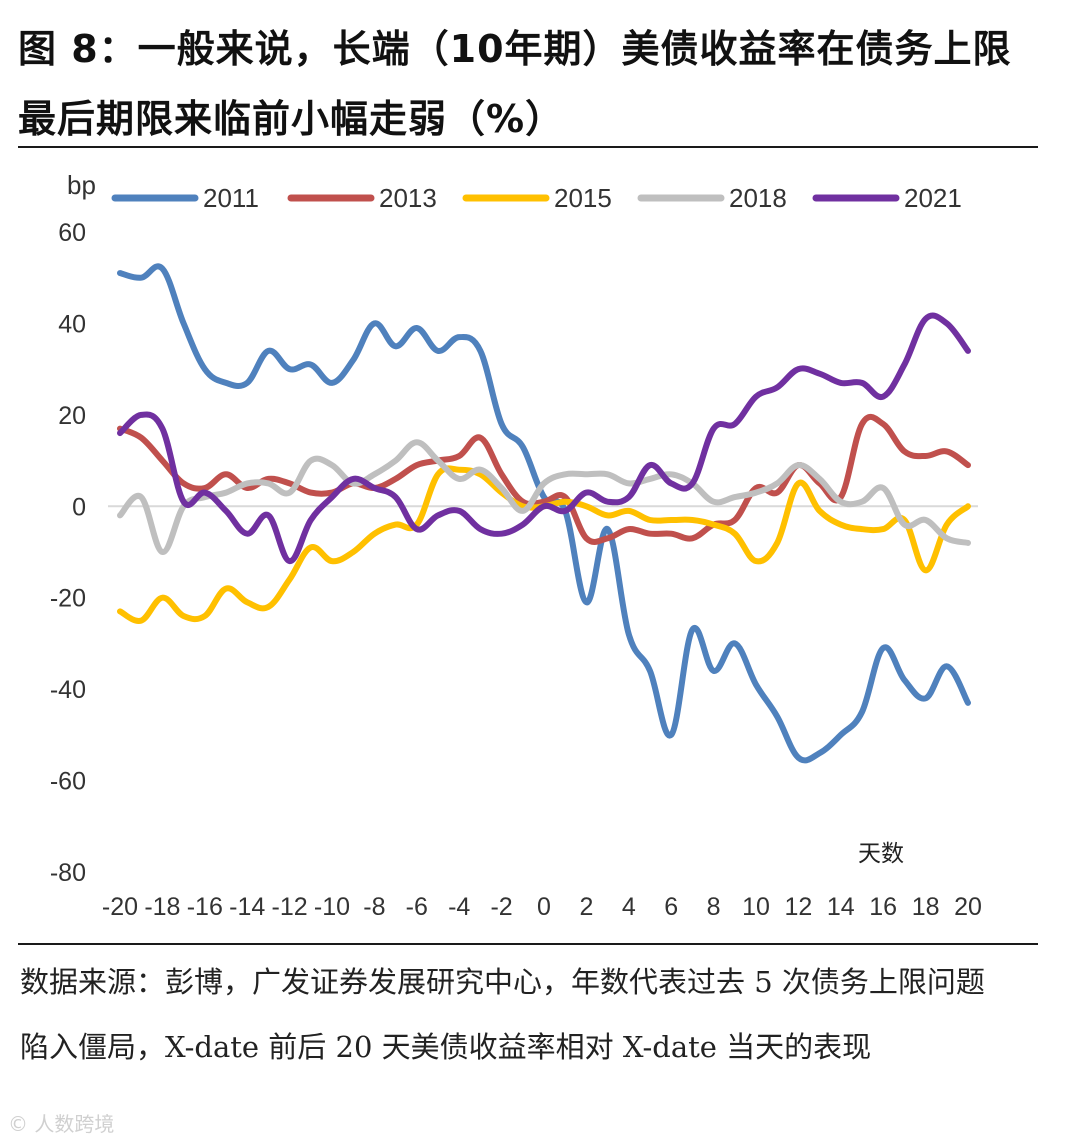 This screenshot has height=1142, width=1076. Describe the element at coordinates (968, 907) in the screenshot. I see `x-tick-label: 20` at that location.